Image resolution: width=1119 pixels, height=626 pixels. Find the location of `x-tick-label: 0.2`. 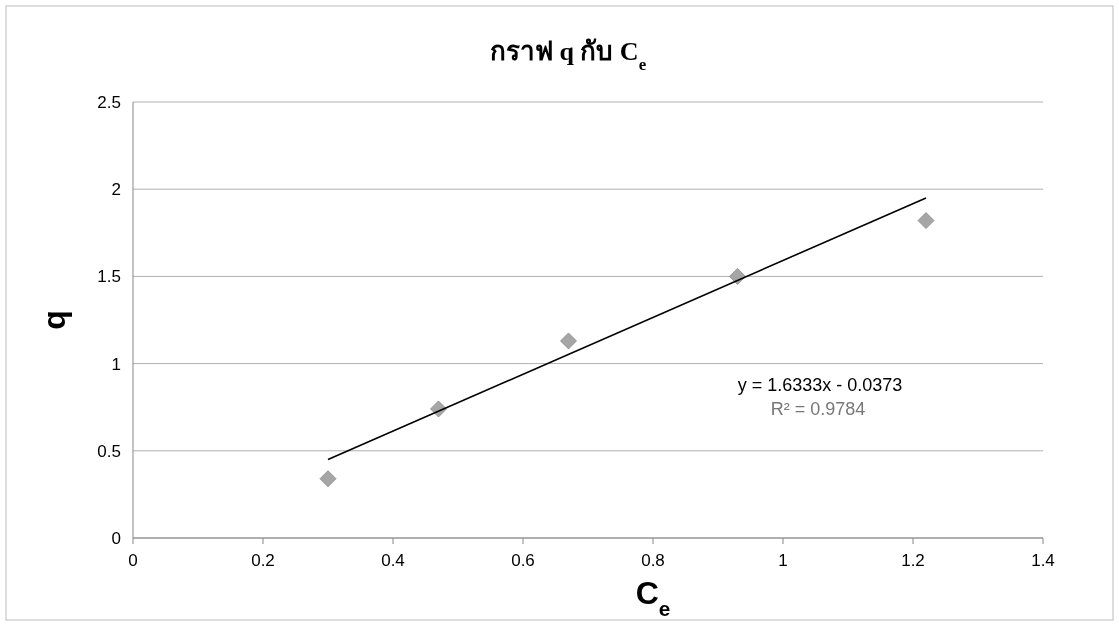

x-tick-label: 0.2 is located at coordinates (263, 560).